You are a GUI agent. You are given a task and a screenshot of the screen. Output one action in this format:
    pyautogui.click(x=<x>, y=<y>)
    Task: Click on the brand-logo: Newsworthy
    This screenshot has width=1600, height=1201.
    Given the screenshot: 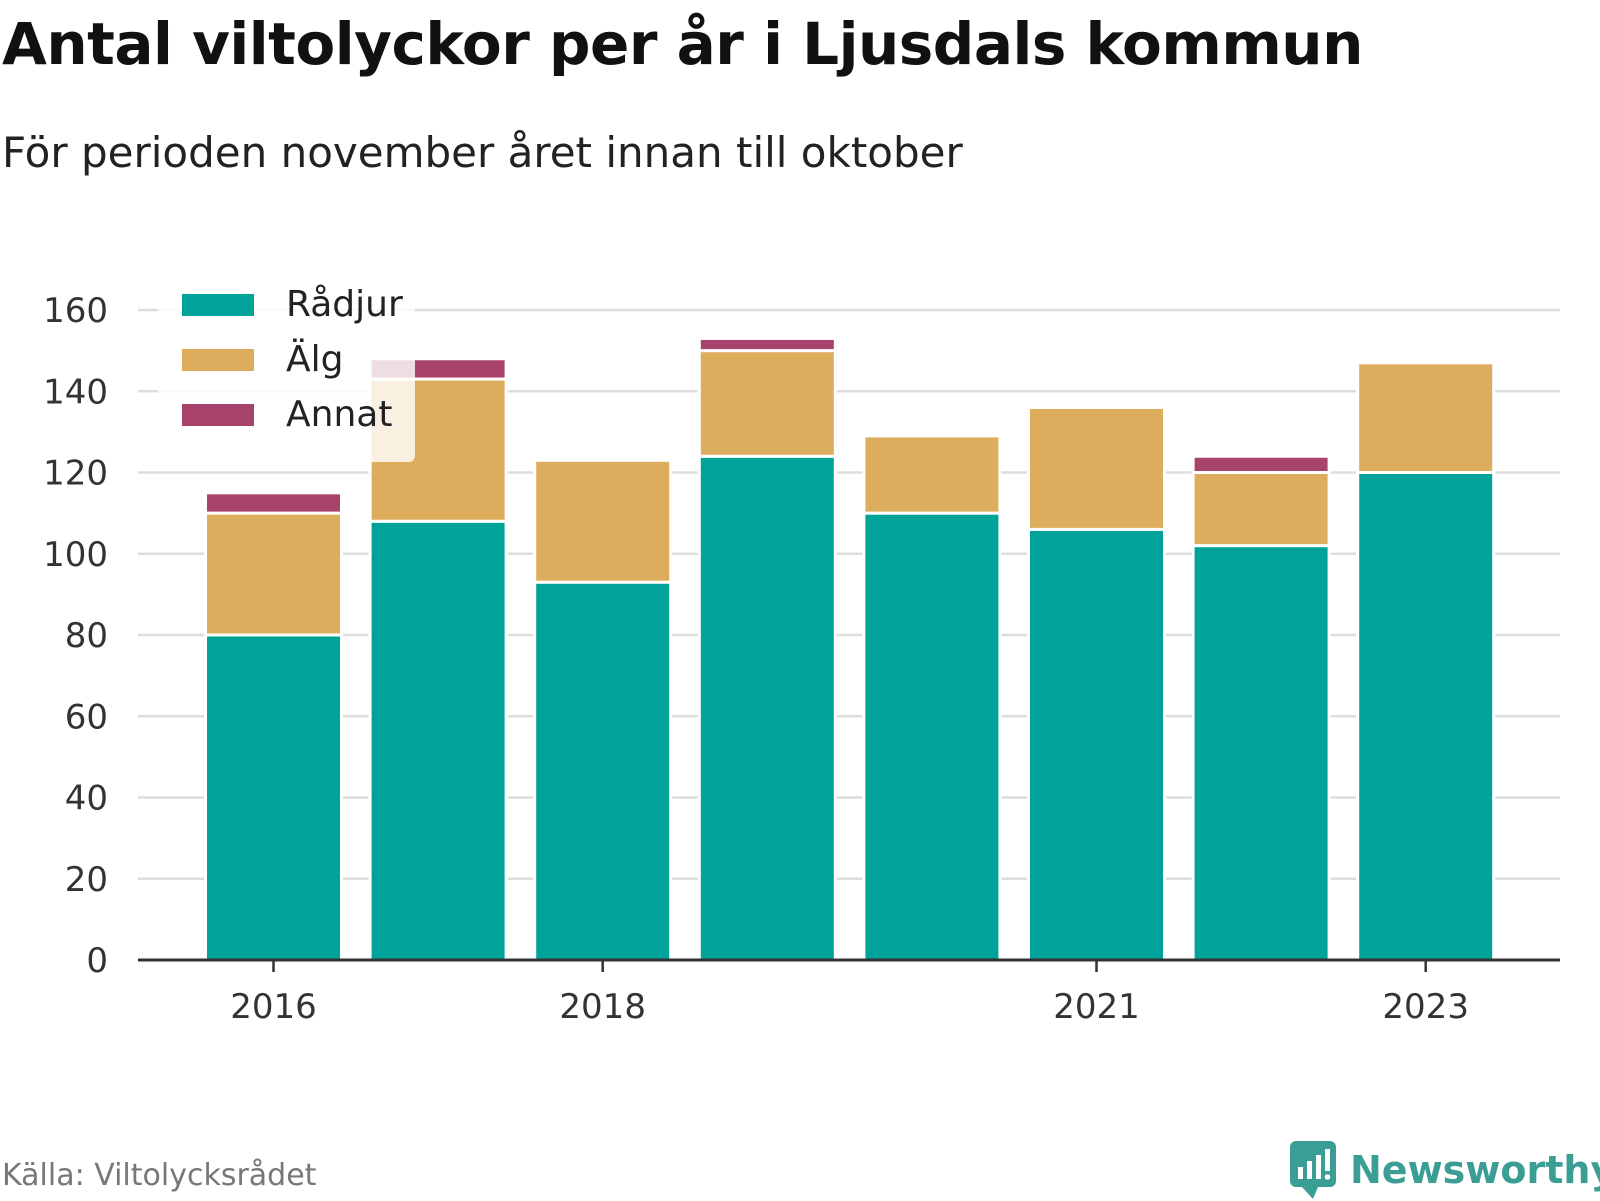 What is the action you would take?
    pyautogui.click(x=1444, y=1170)
    